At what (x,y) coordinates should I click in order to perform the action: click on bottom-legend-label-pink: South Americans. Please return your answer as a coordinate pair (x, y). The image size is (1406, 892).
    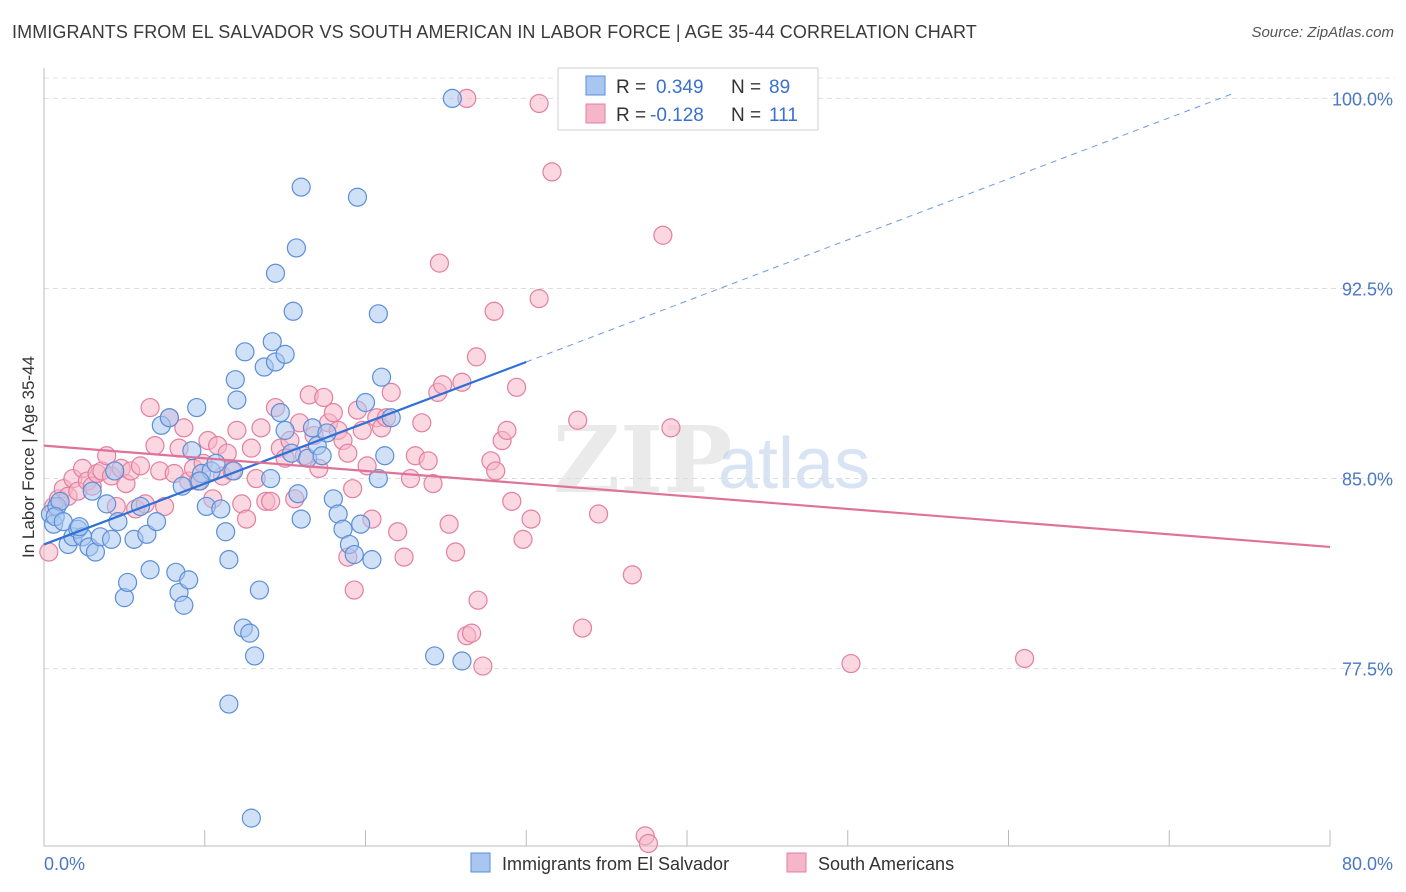
    Looking at the image, I should click on (886, 864).